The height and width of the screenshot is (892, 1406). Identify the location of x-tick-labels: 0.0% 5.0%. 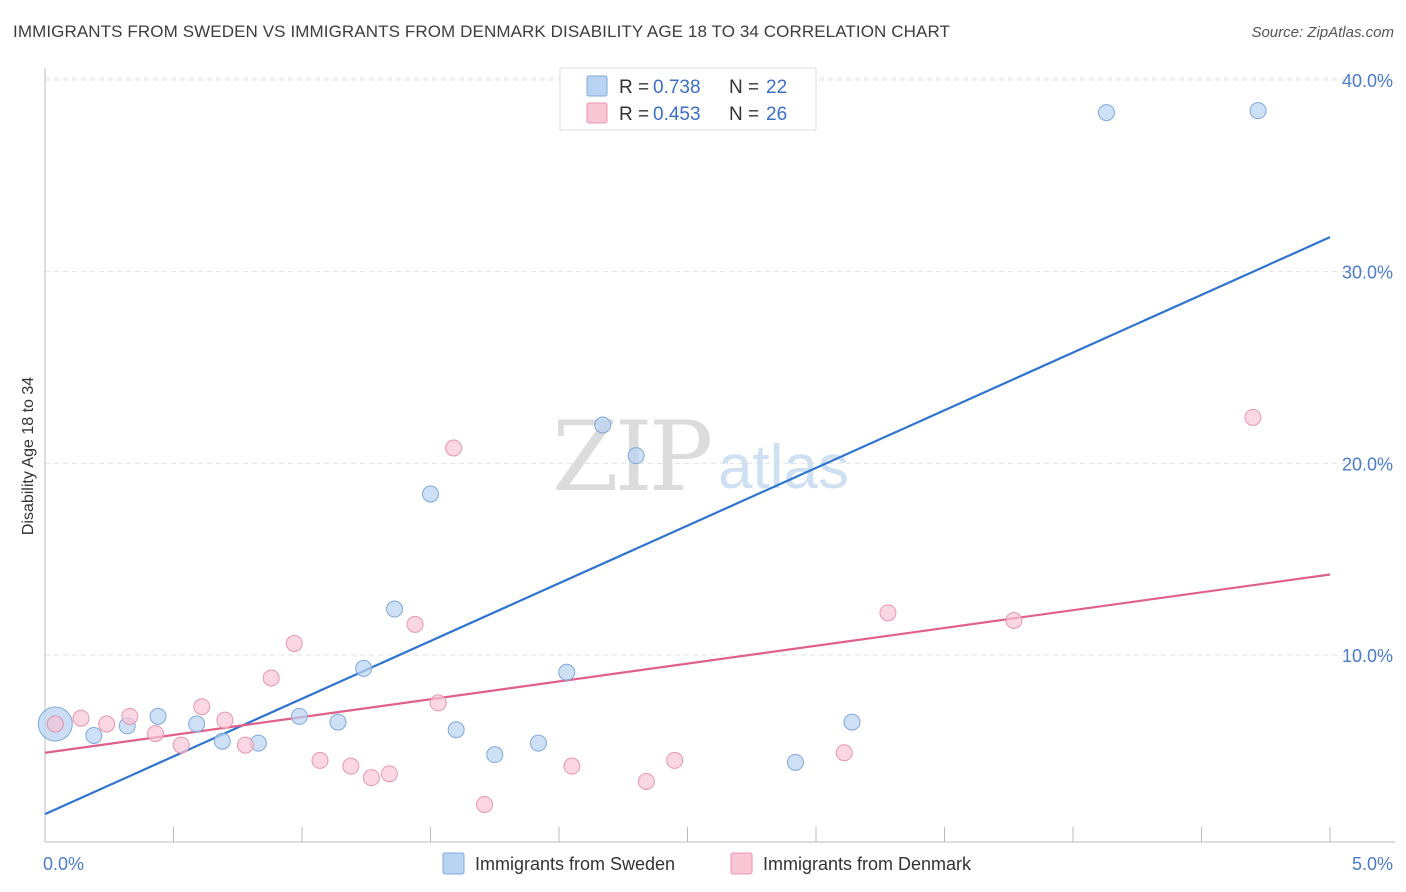
(718, 864).